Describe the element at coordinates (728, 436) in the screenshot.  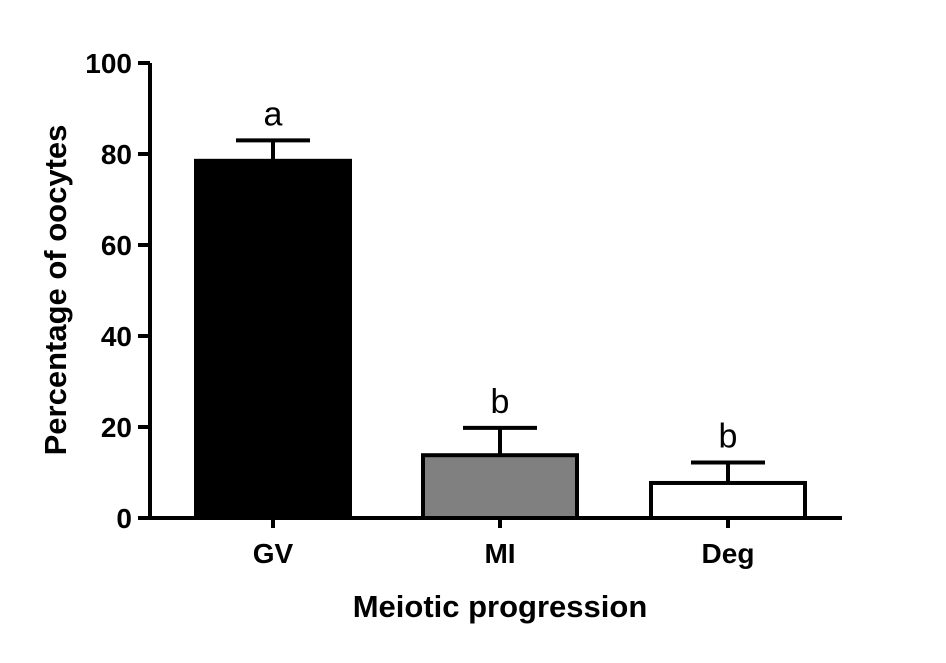
I see `significance-label-deg: b` at that location.